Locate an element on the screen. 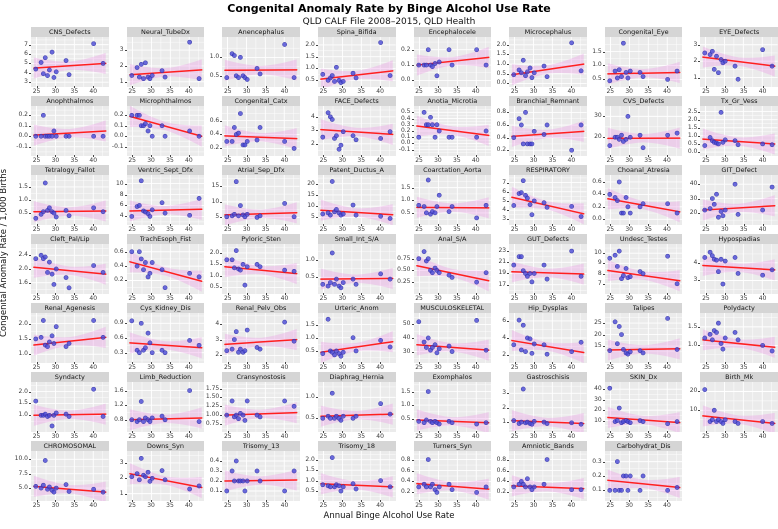  y-tick-label: 0.6 is located at coordinates (501, 470).